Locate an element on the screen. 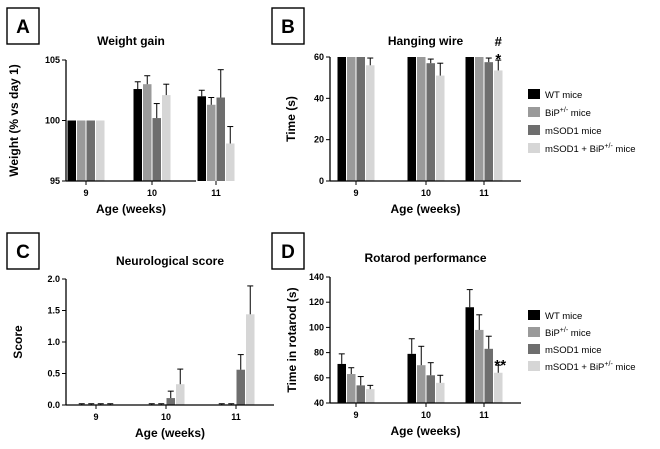 The width and height of the screenshot is (660, 449). y-tick-label: 95 is located at coordinates (55, 181).